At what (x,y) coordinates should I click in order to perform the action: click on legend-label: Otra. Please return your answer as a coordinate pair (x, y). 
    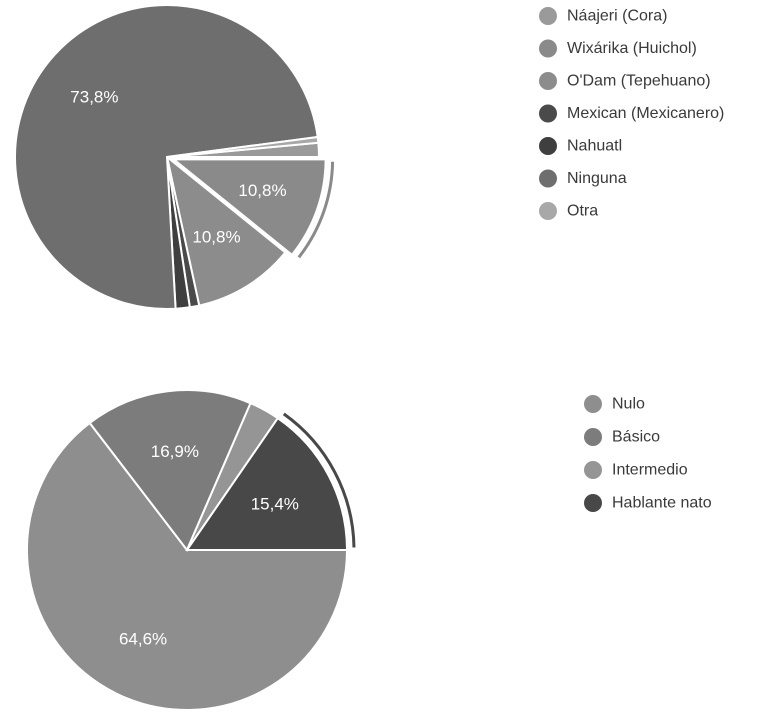
    Looking at the image, I should click on (582, 211).